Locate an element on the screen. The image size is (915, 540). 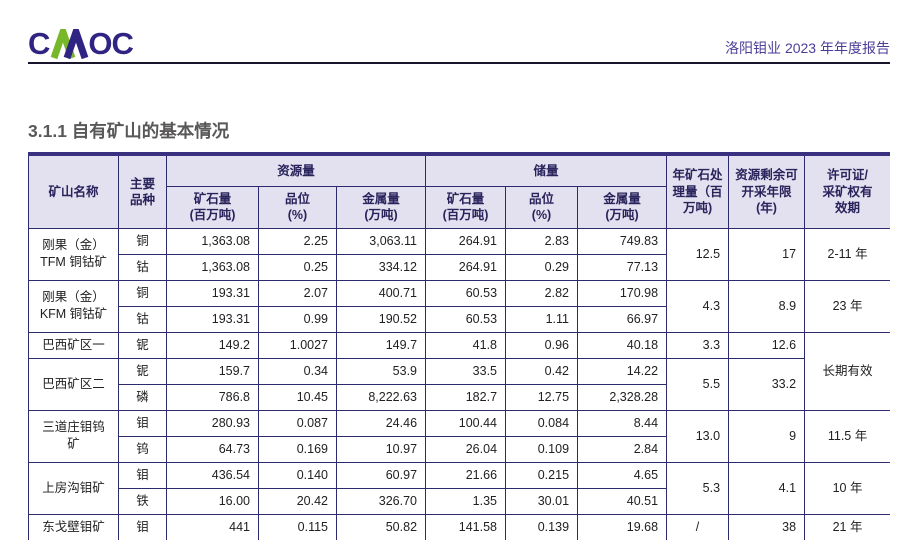
res-ore-cell: 1,363.08 is located at coordinates (212, 241).